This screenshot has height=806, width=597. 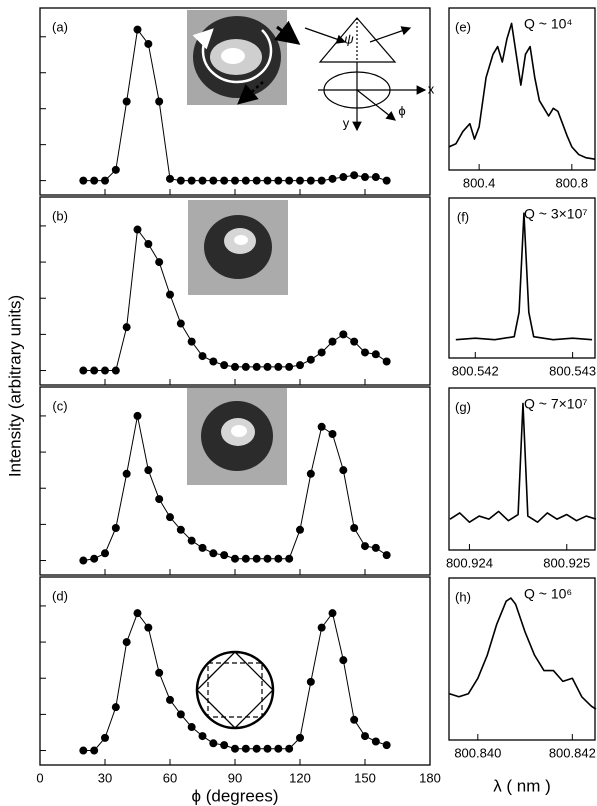 I want to click on diagram-label: ϕ, so click(x=401, y=110).